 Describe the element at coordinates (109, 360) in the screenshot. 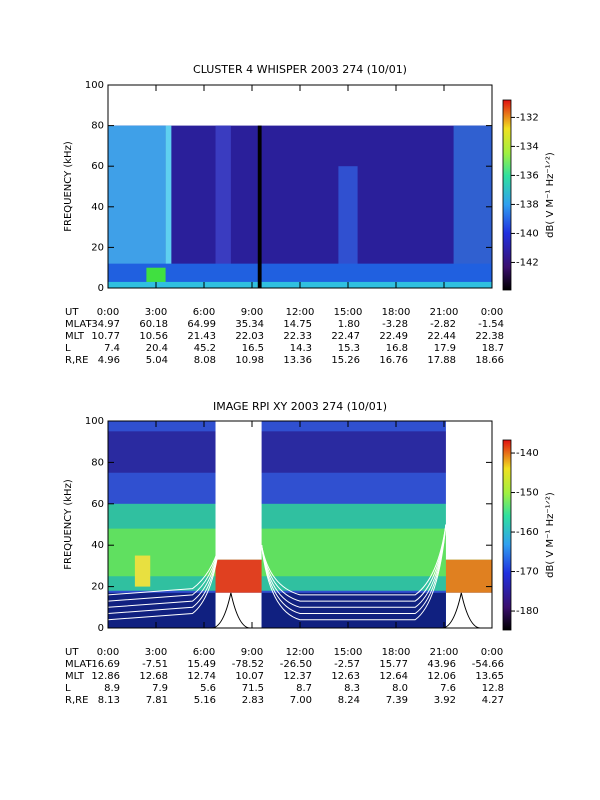

I see `ephemeris-value: 4.96` at that location.